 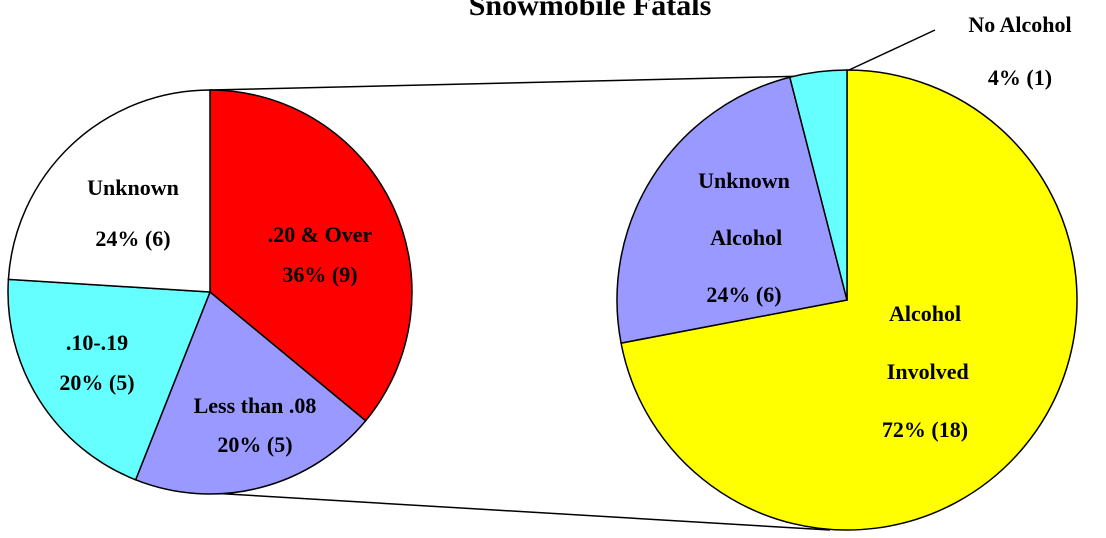 What do you see at coordinates (924, 342) in the screenshot?
I see `slice-label: Alcohol Involved` at bounding box center [924, 342].